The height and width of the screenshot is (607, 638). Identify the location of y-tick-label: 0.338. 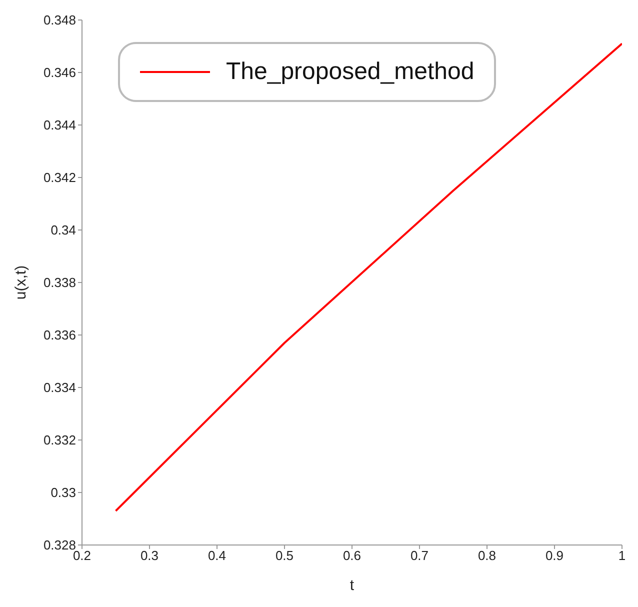
(59, 282).